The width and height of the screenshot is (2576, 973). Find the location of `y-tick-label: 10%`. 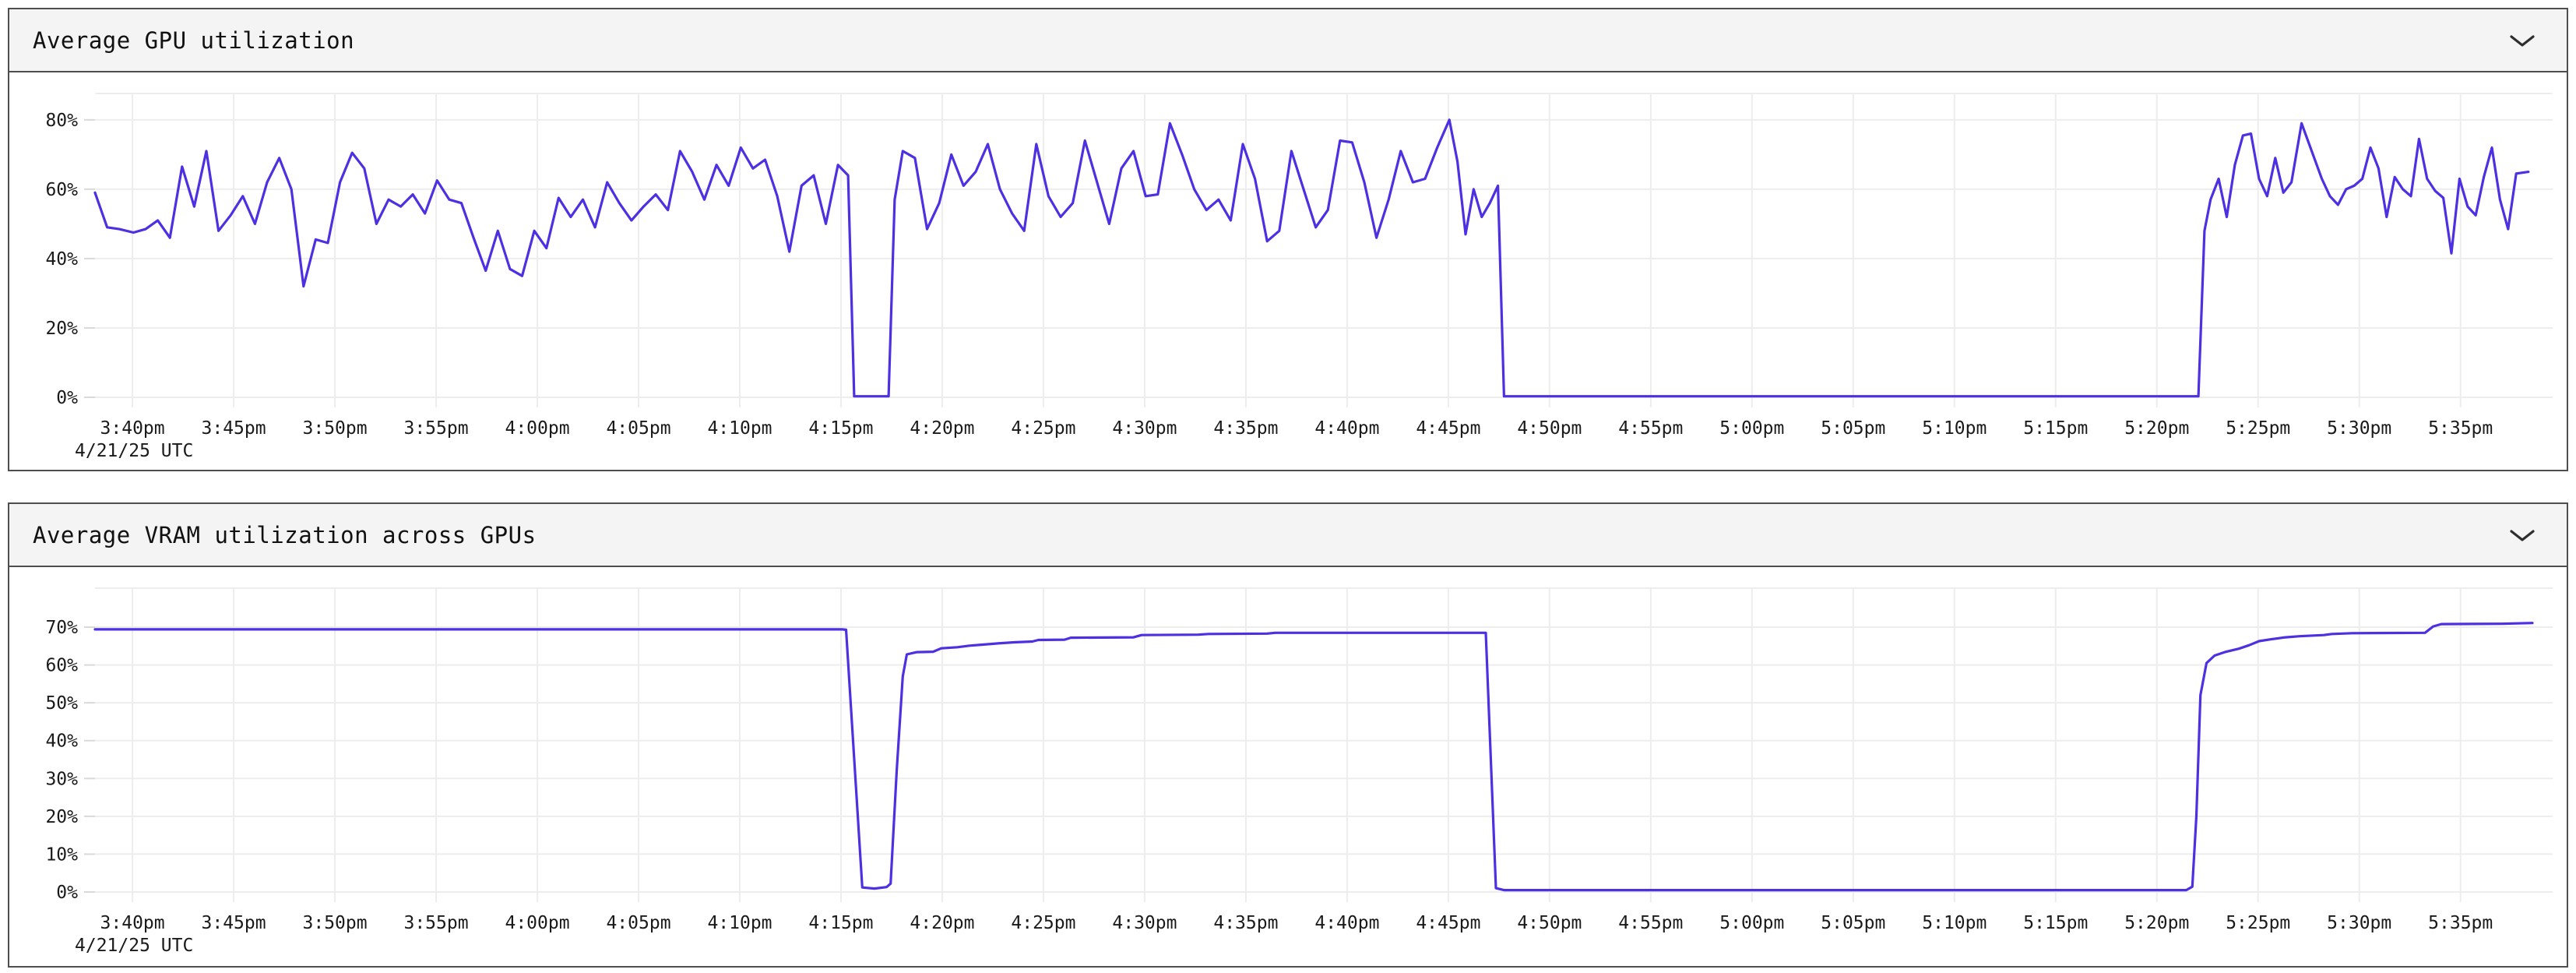

y-tick-label: 10% is located at coordinates (61, 854).